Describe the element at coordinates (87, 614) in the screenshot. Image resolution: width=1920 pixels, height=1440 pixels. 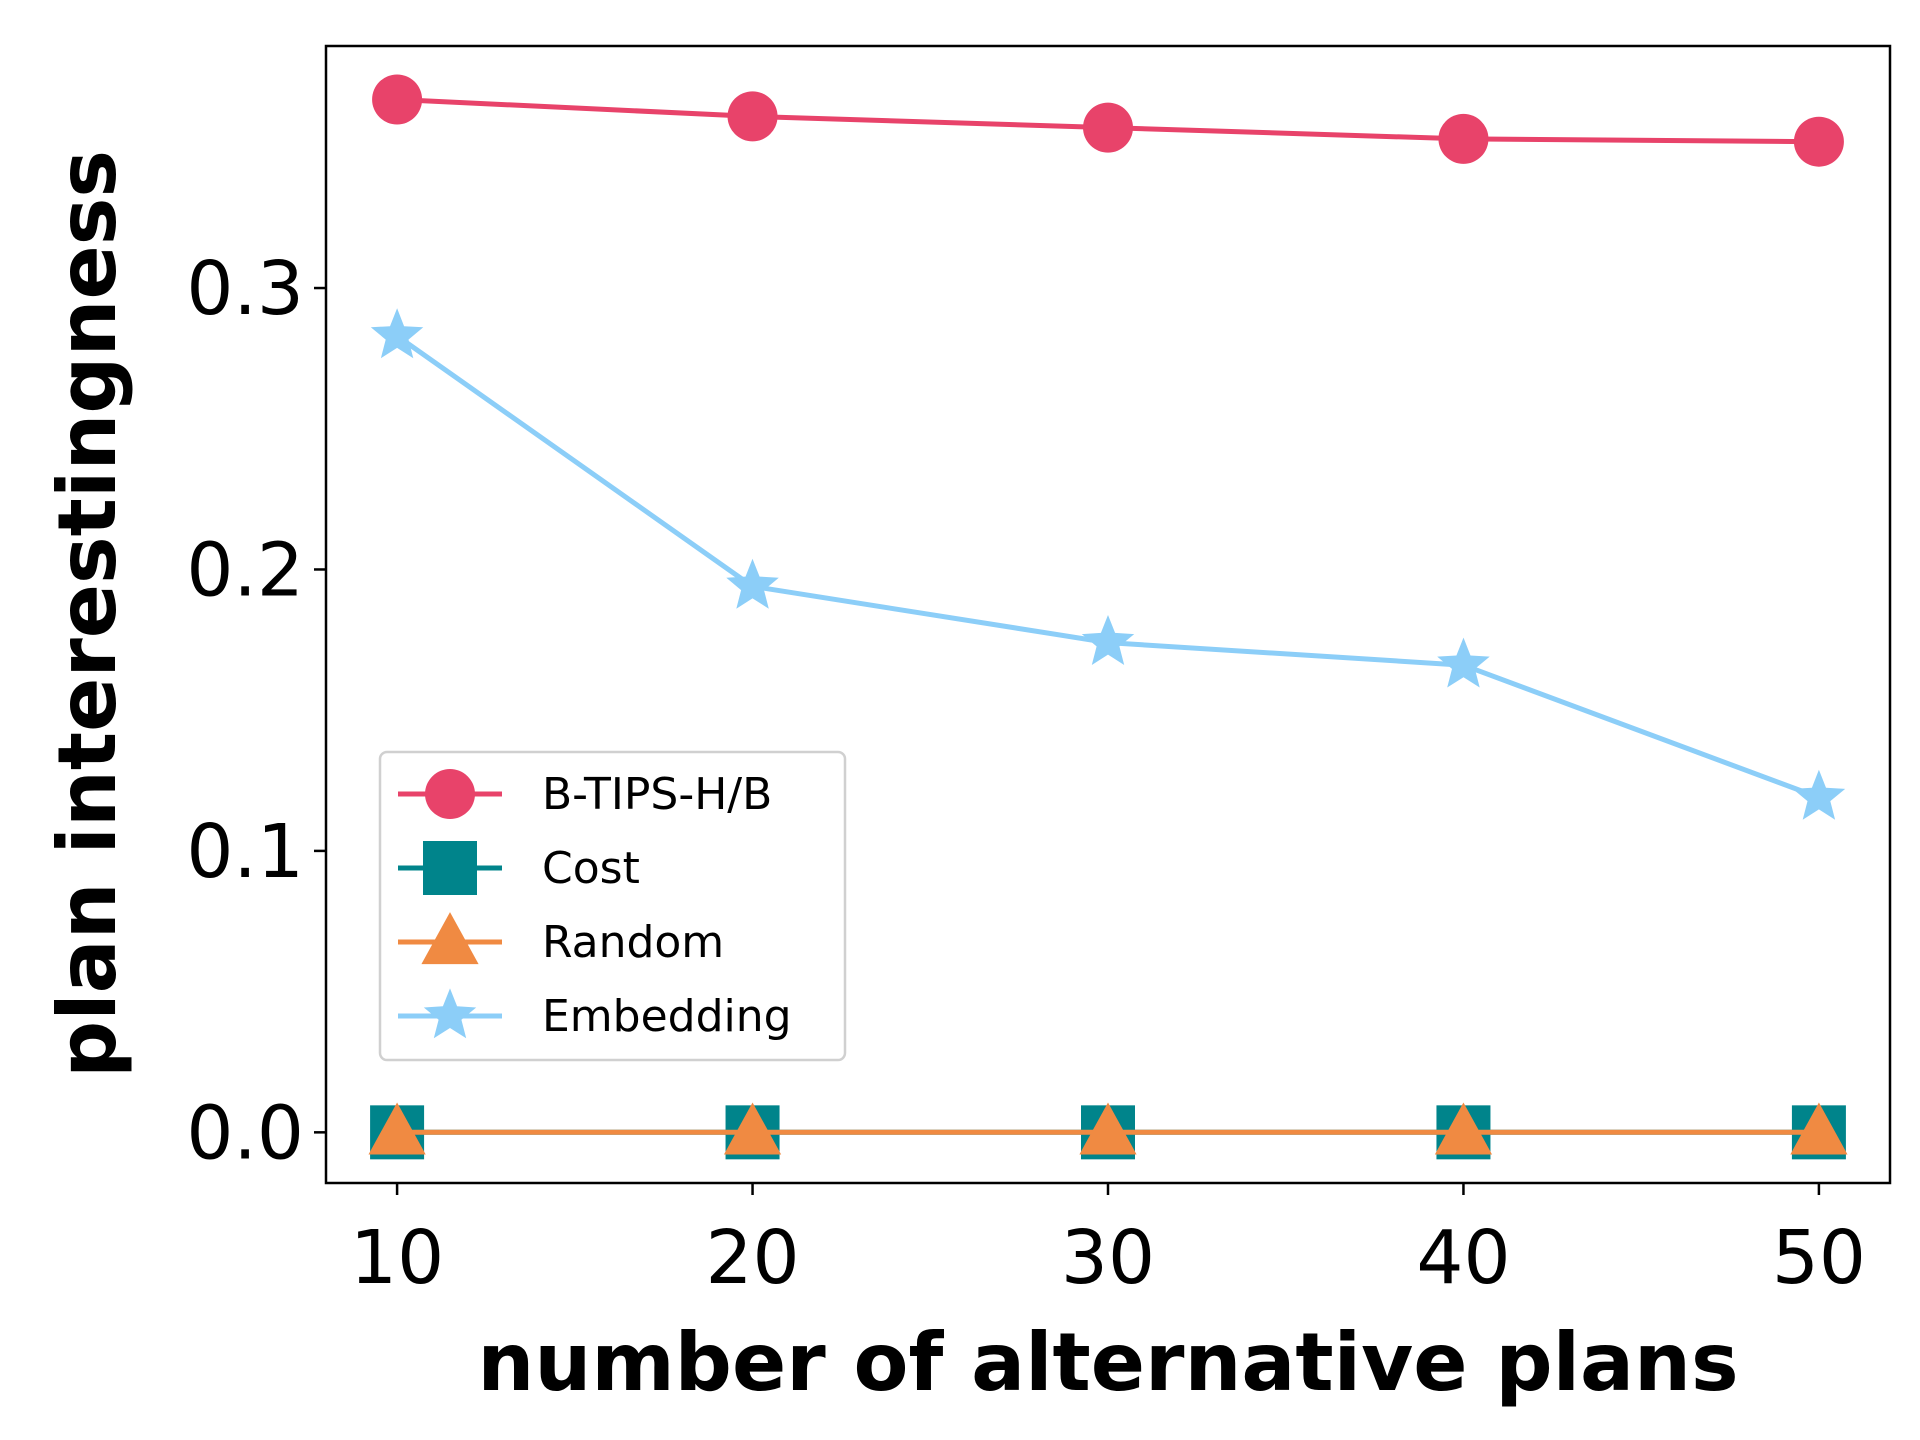
I see `y-axis-label: plan interestingness` at that location.